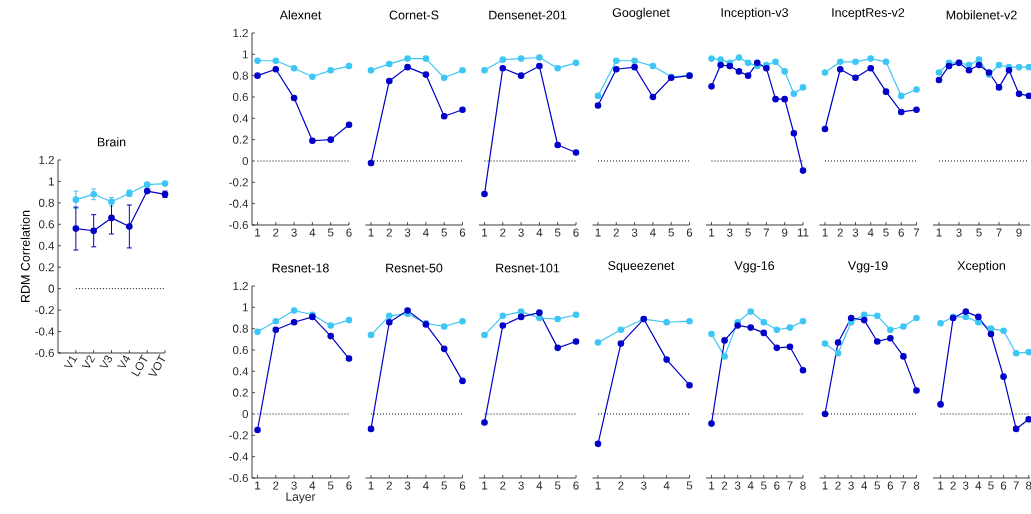  What do you see at coordinates (88, 361) in the screenshot?
I see `x-tick-label: V2` at bounding box center [88, 361].